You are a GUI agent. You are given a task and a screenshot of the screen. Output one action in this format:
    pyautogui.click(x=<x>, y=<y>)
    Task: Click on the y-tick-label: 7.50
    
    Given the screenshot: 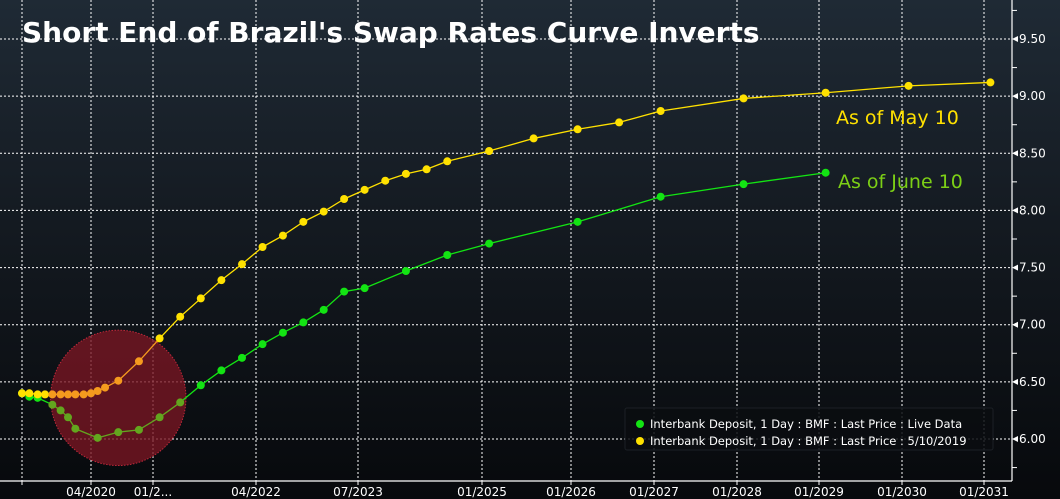 What is the action you would take?
    pyautogui.click(x=1032, y=268)
    